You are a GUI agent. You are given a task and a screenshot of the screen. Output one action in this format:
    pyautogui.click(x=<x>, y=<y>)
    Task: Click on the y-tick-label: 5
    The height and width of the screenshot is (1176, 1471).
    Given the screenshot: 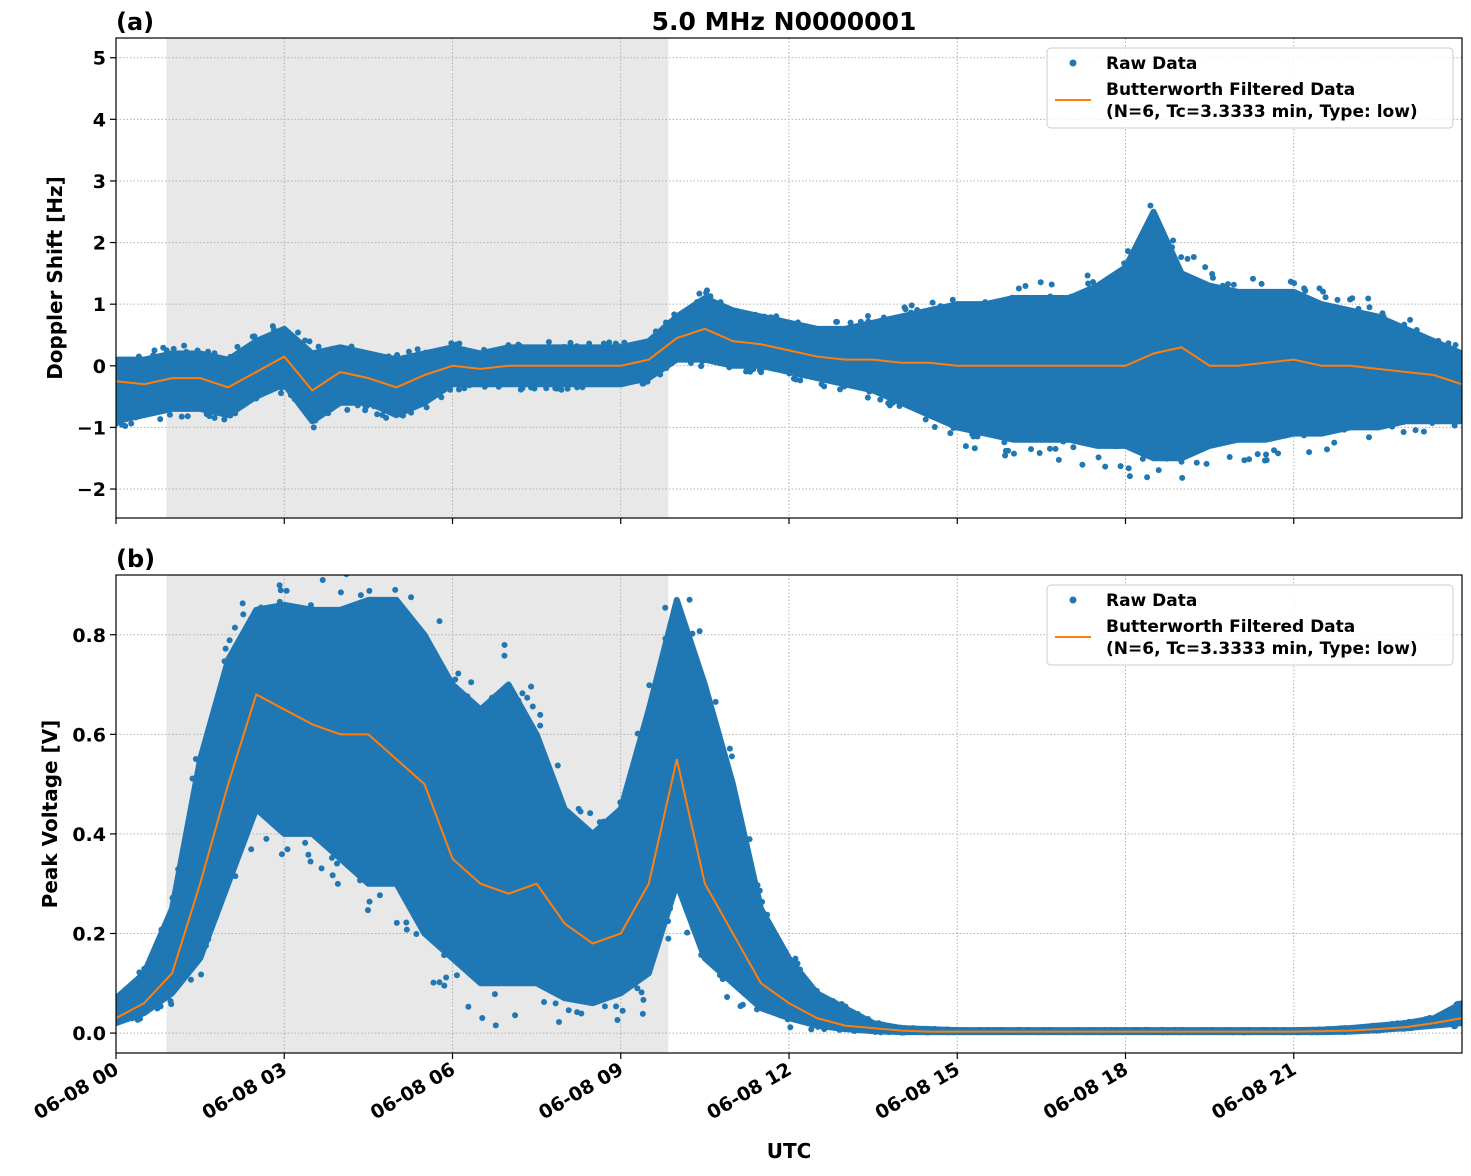 What is the action you would take?
    pyautogui.click(x=99, y=59)
    